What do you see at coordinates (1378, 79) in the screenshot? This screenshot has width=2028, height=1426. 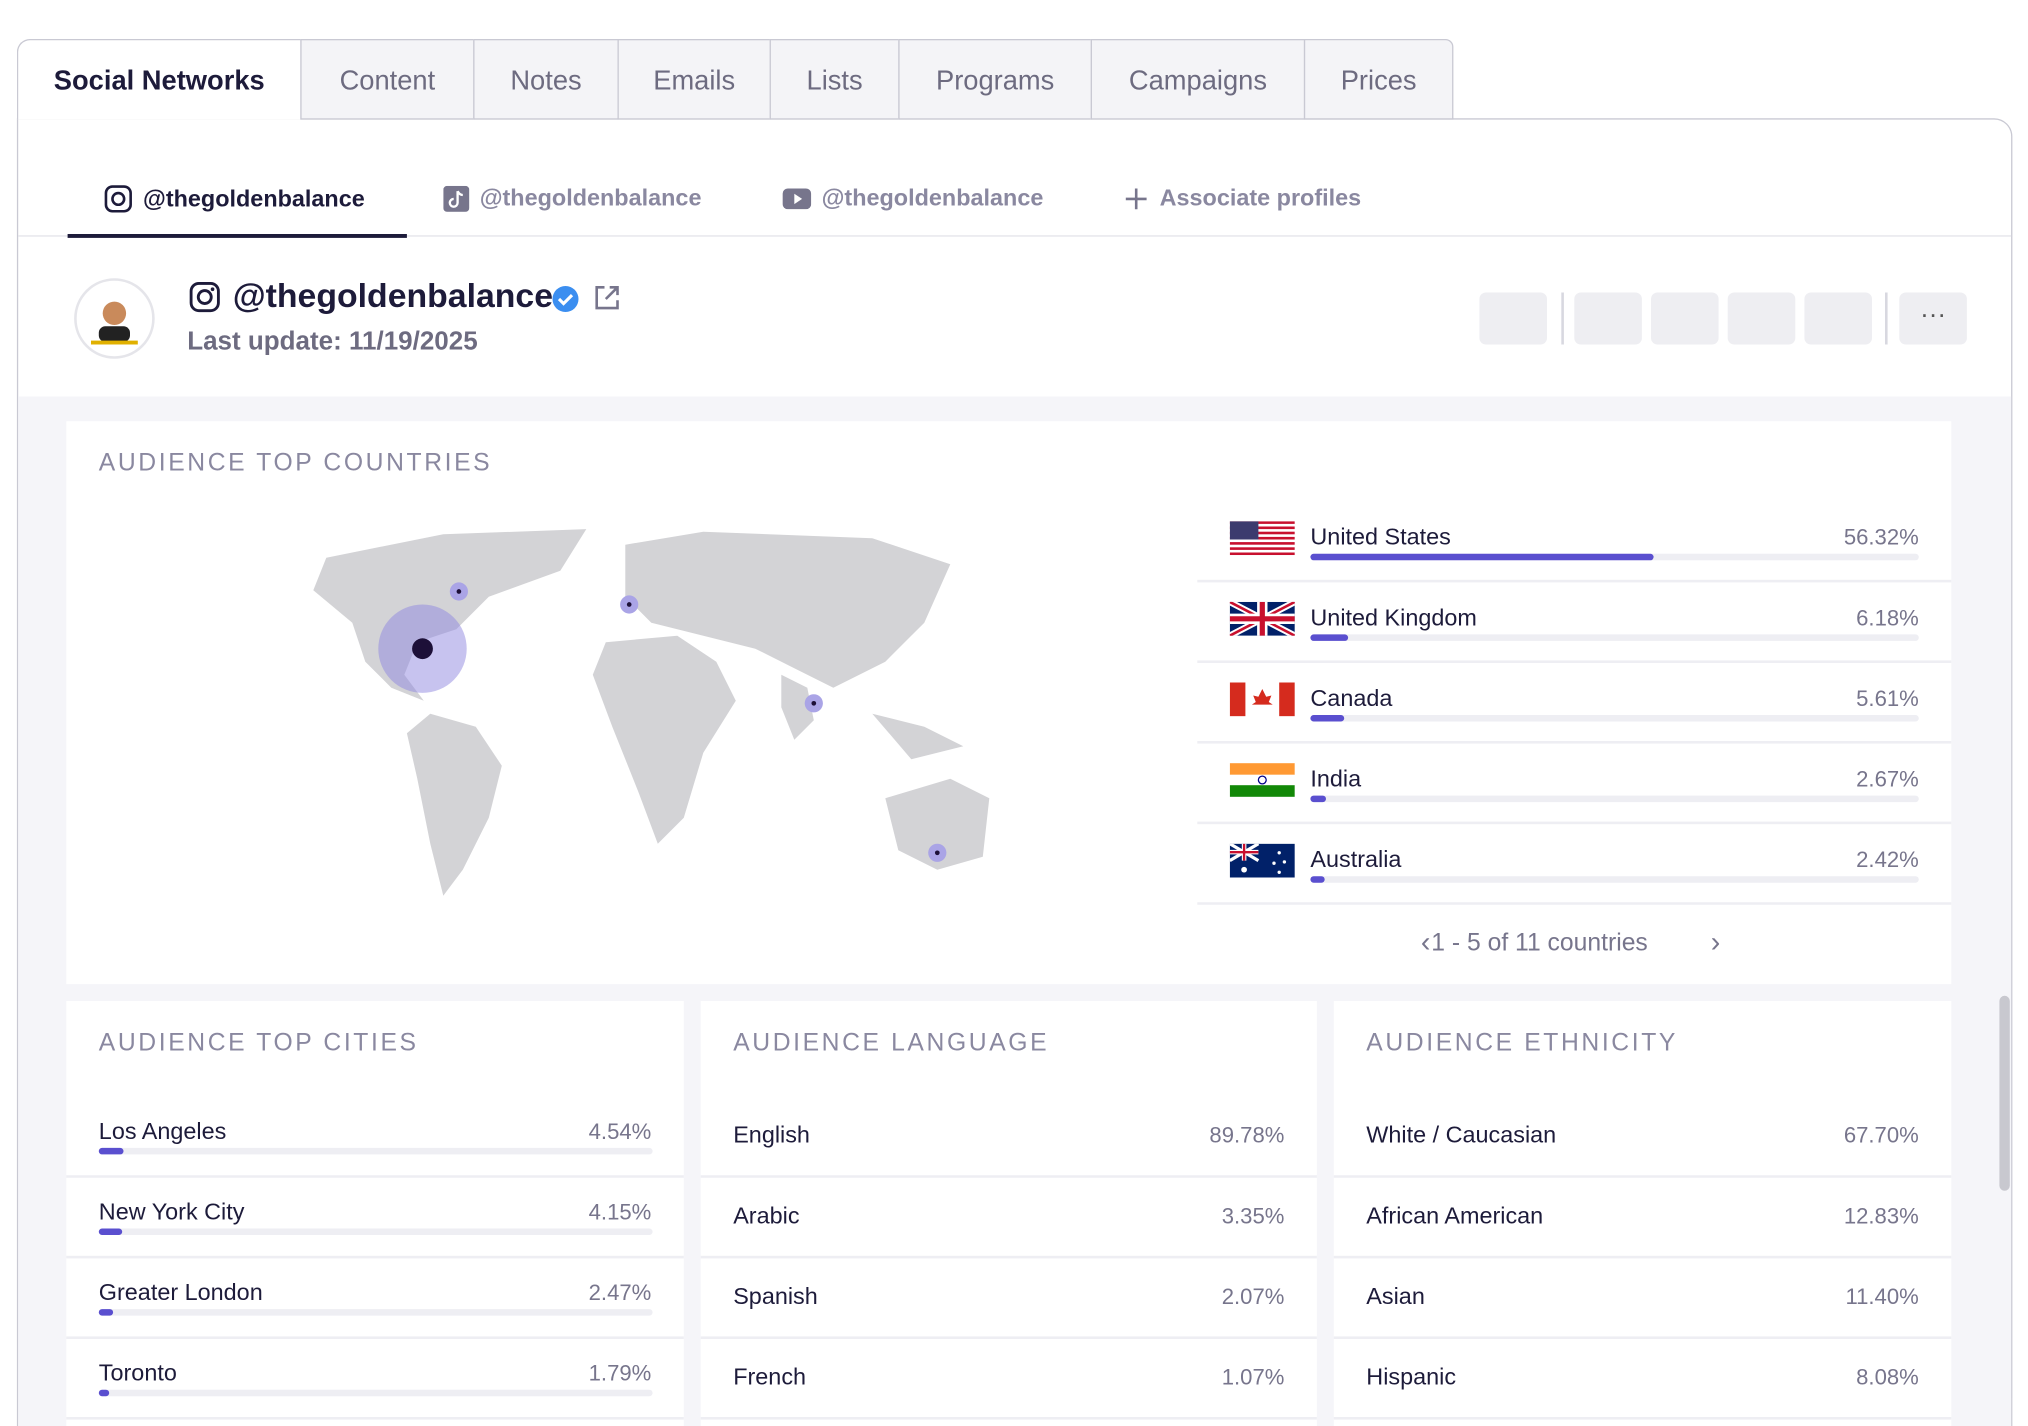 I see `tab: Prices` at bounding box center [1378, 79].